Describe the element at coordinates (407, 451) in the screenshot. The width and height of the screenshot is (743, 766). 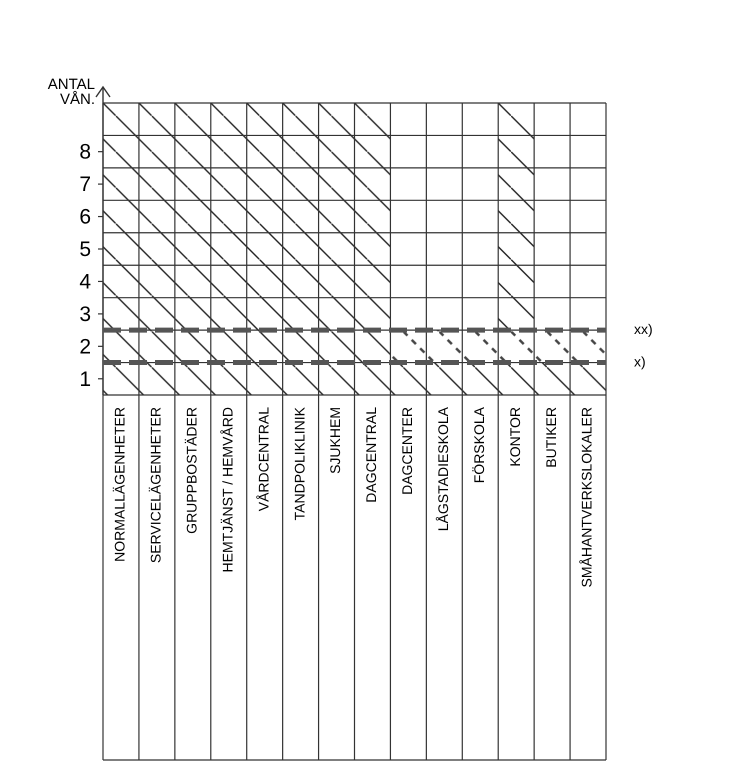
I see `x-tick-label: DAGCENTER` at that location.